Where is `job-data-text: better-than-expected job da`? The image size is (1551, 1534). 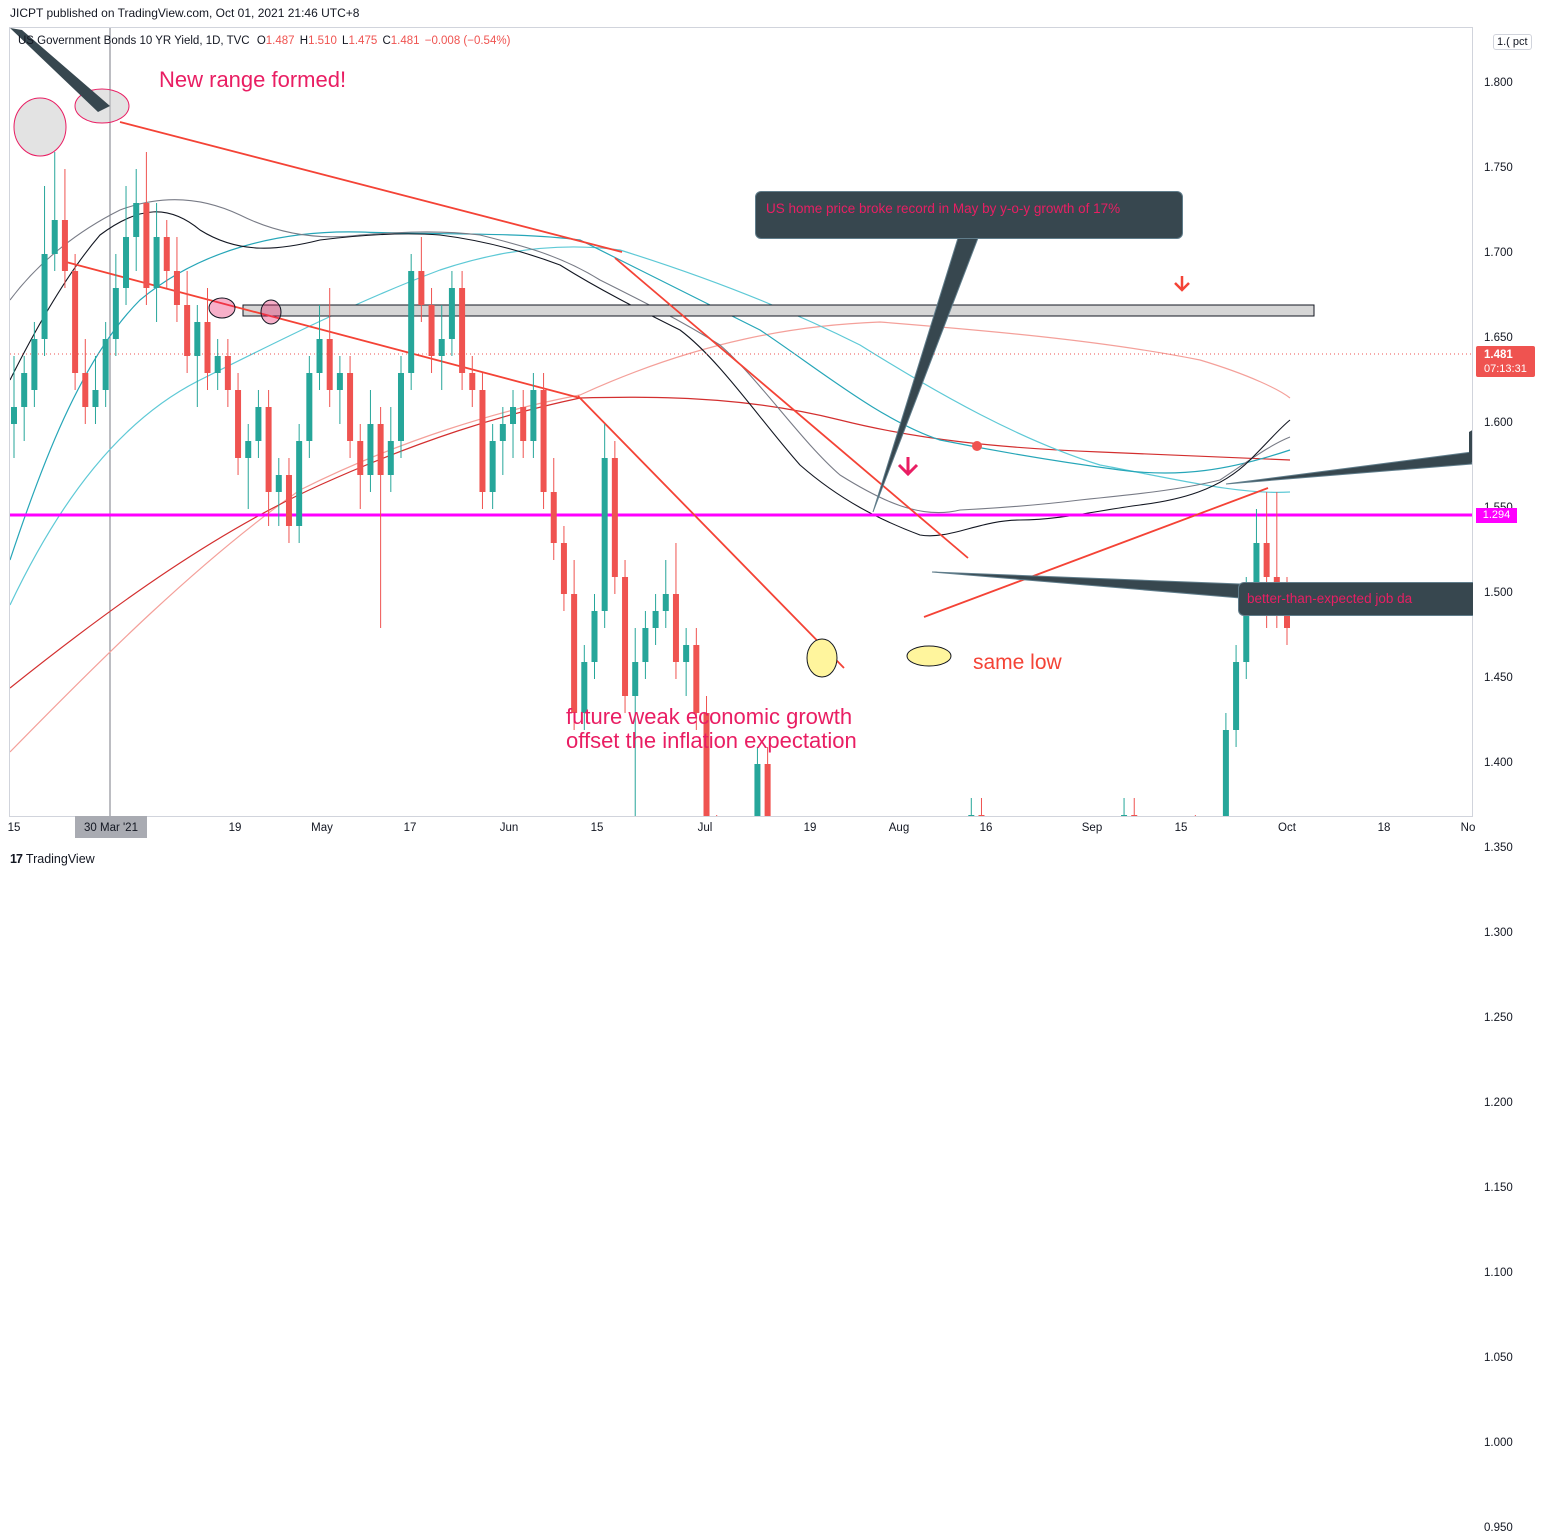 job-data-text: better-than-expected job da is located at coordinates (1330, 598).